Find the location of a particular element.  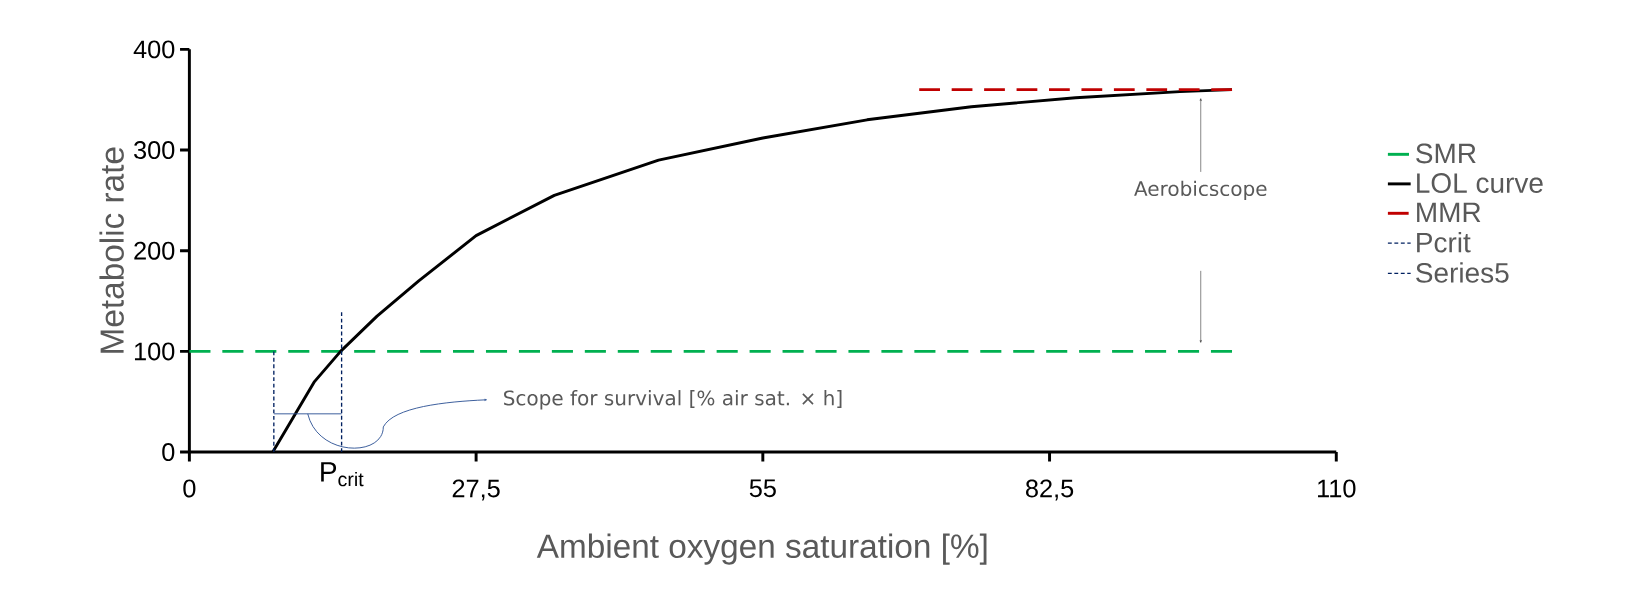

annotation: Aerobicscope is located at coordinates (1200, 190).